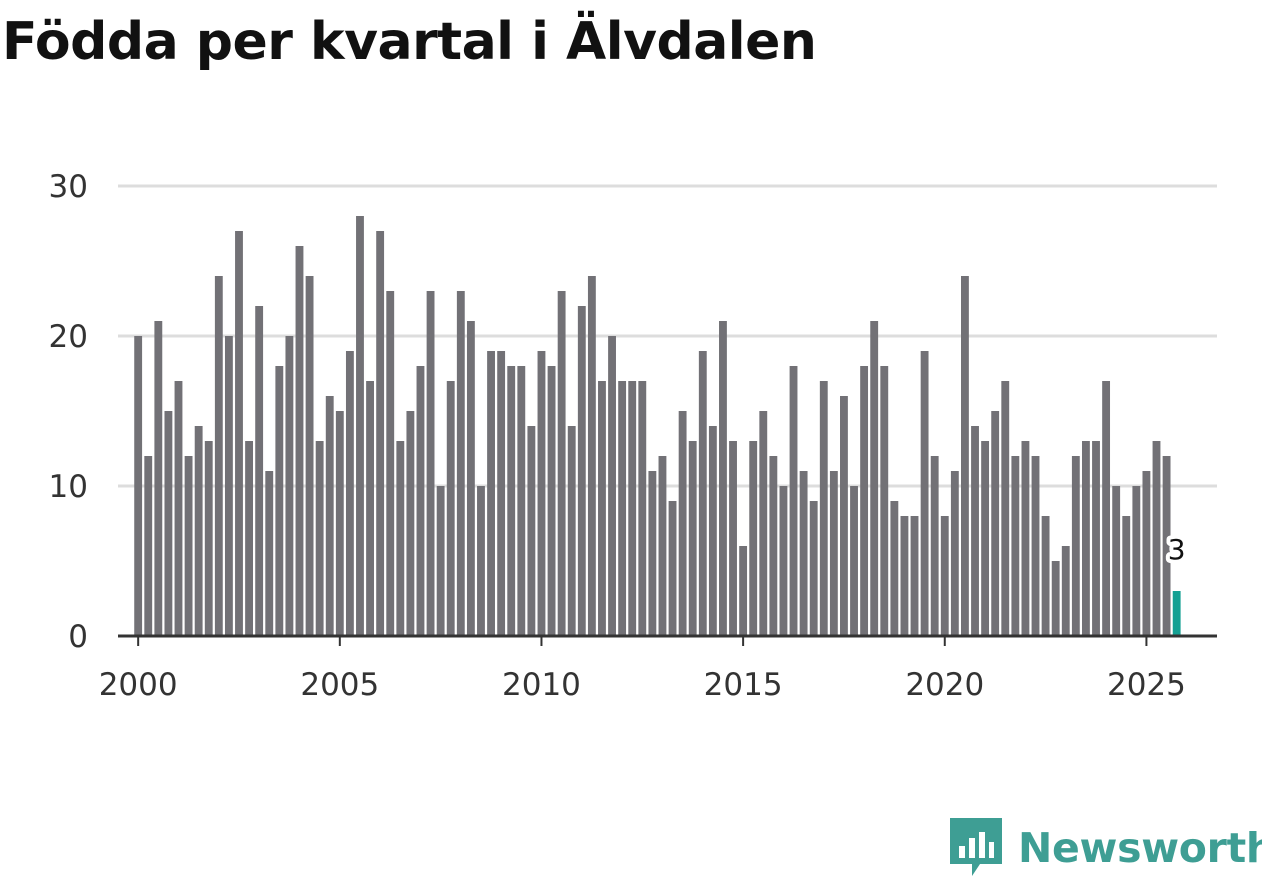 This screenshot has width=1262, height=879. Describe the element at coordinates (541, 685) in the screenshot. I see `x-tick-label-2010: 2010` at that location.